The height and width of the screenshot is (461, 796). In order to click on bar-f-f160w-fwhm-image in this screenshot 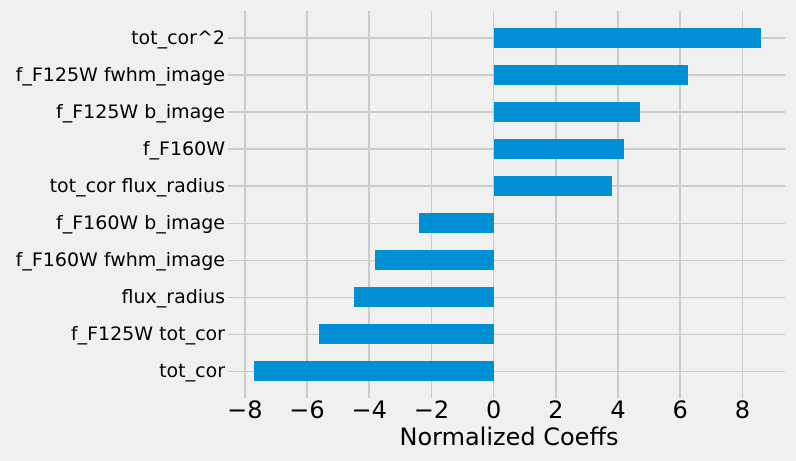, I will do `click(434, 260)`.